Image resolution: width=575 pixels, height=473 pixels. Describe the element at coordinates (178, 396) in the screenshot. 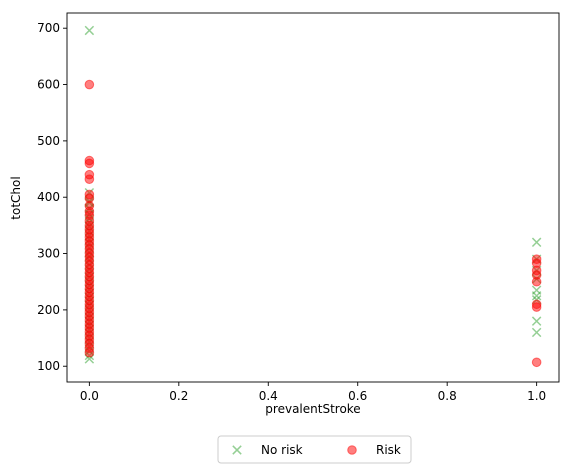

I see `x-tick-label: 0.2` at that location.